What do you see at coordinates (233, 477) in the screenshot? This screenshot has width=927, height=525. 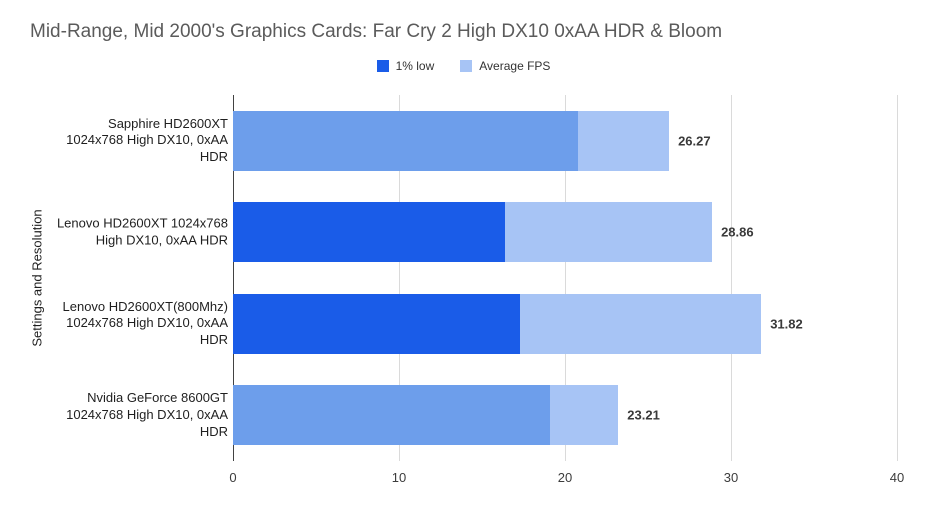 I see `x-tick-label-0: 0` at bounding box center [233, 477].